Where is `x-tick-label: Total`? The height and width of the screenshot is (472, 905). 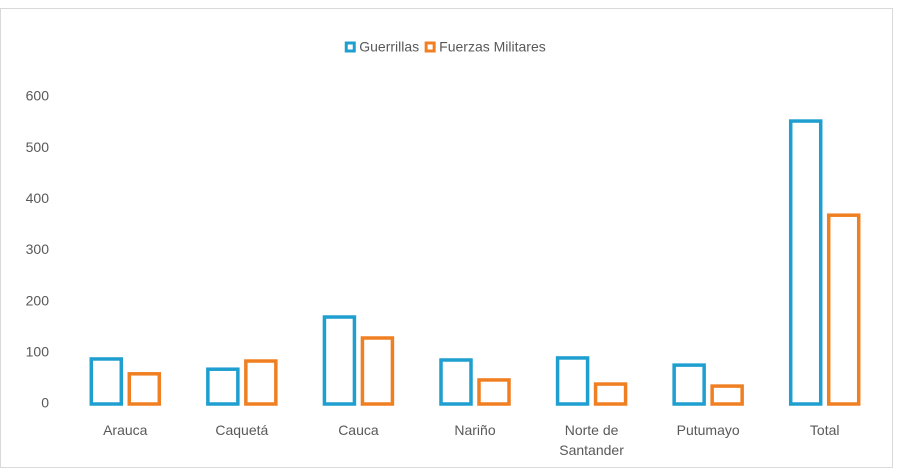 x-tick-label: Total is located at coordinates (824, 430).